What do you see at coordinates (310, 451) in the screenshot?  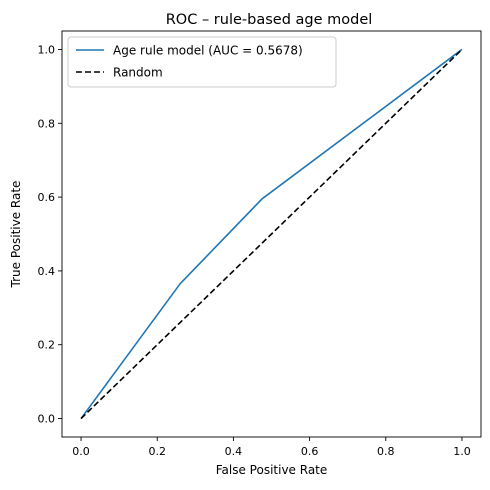 I see `x-tick-label: 0.6` at bounding box center [310, 451].